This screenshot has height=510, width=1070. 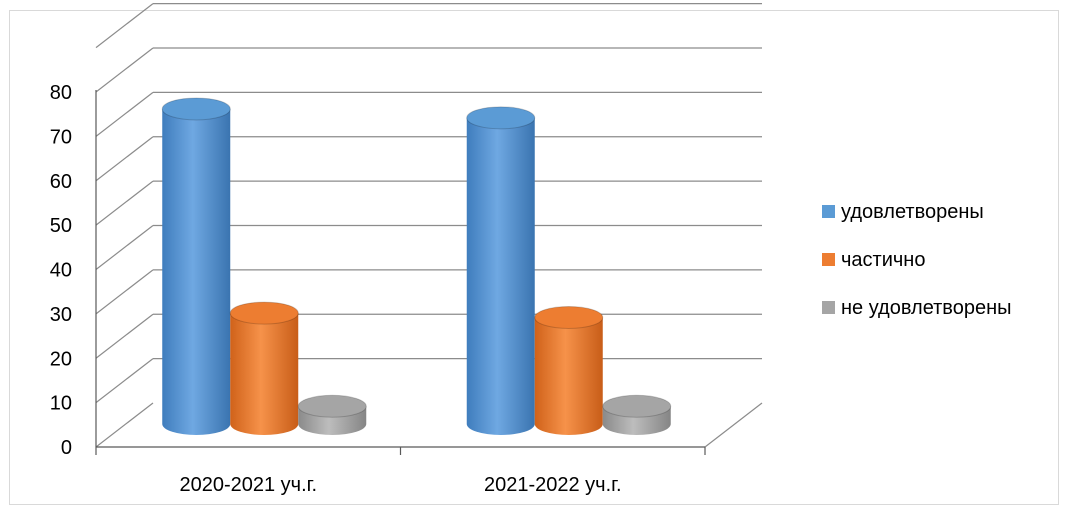 What do you see at coordinates (912, 212) in the screenshot?
I see `legend-label: удовлетворены` at bounding box center [912, 212].